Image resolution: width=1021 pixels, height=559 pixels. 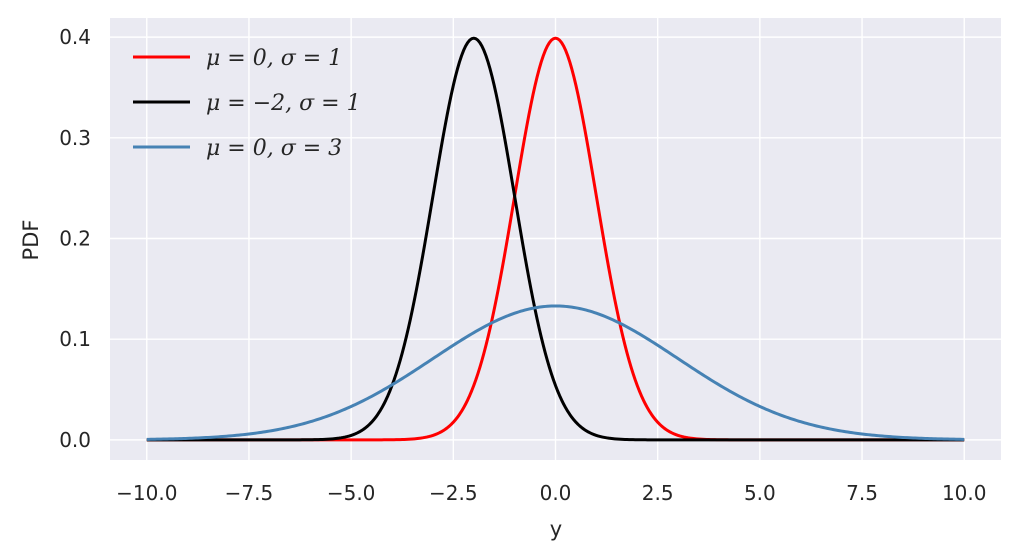 What do you see at coordinates (274, 58) in the screenshot?
I see `legend-label: μ = 0, σ = 1` at bounding box center [274, 58].